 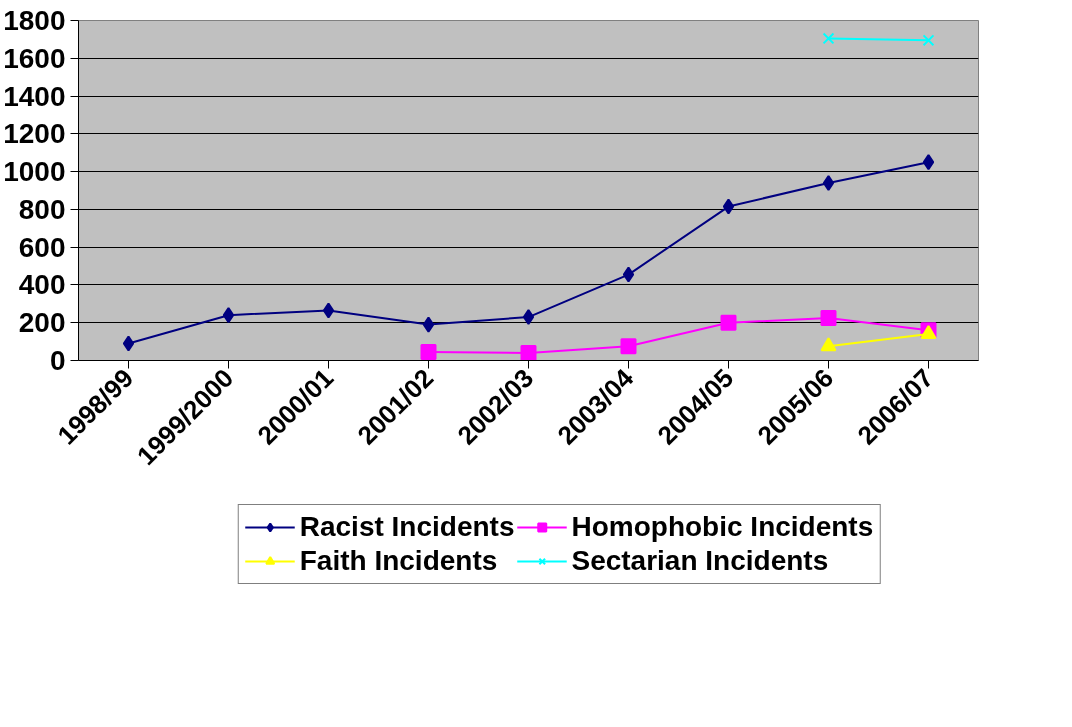 What do you see at coordinates (34, 96) in the screenshot?
I see `y-tick-label: 1400` at bounding box center [34, 96].